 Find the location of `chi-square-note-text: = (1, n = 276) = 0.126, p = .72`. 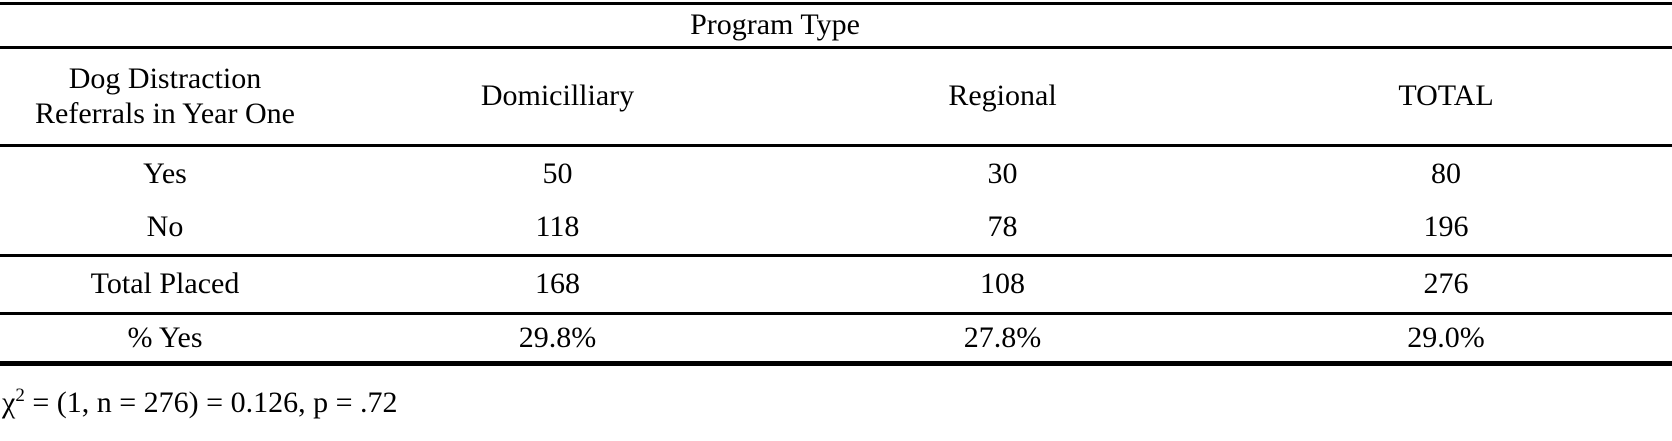

chi-square-note-text: = (1, n = 276) = 0.126, p = .72 is located at coordinates (211, 402).